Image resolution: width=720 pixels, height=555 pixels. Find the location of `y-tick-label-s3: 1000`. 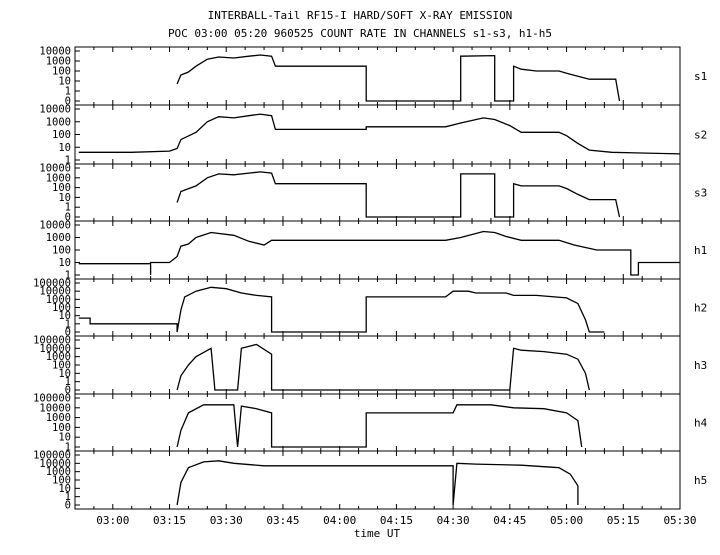

y-tick-label-s3: 1000 is located at coordinates (58, 178).